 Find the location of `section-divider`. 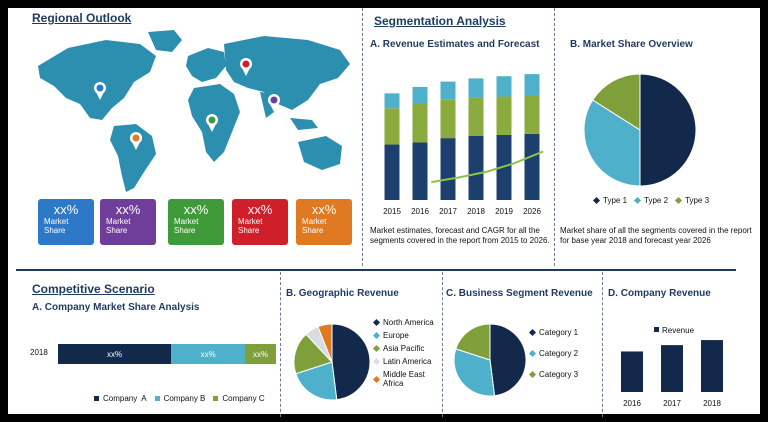

section-divider is located at coordinates (376, 270).